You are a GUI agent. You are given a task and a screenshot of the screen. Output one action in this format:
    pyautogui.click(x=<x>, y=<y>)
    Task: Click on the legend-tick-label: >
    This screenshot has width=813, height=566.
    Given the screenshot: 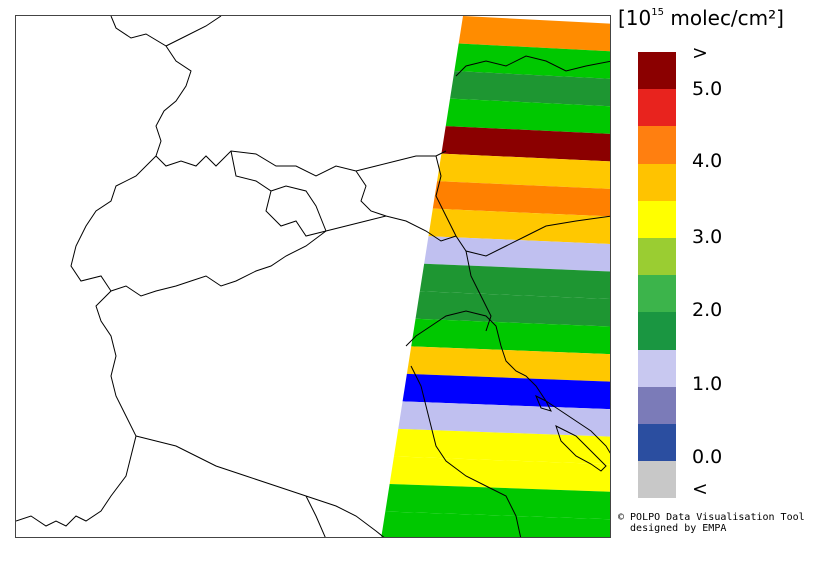 What is the action you would take?
    pyautogui.click(x=700, y=53)
    